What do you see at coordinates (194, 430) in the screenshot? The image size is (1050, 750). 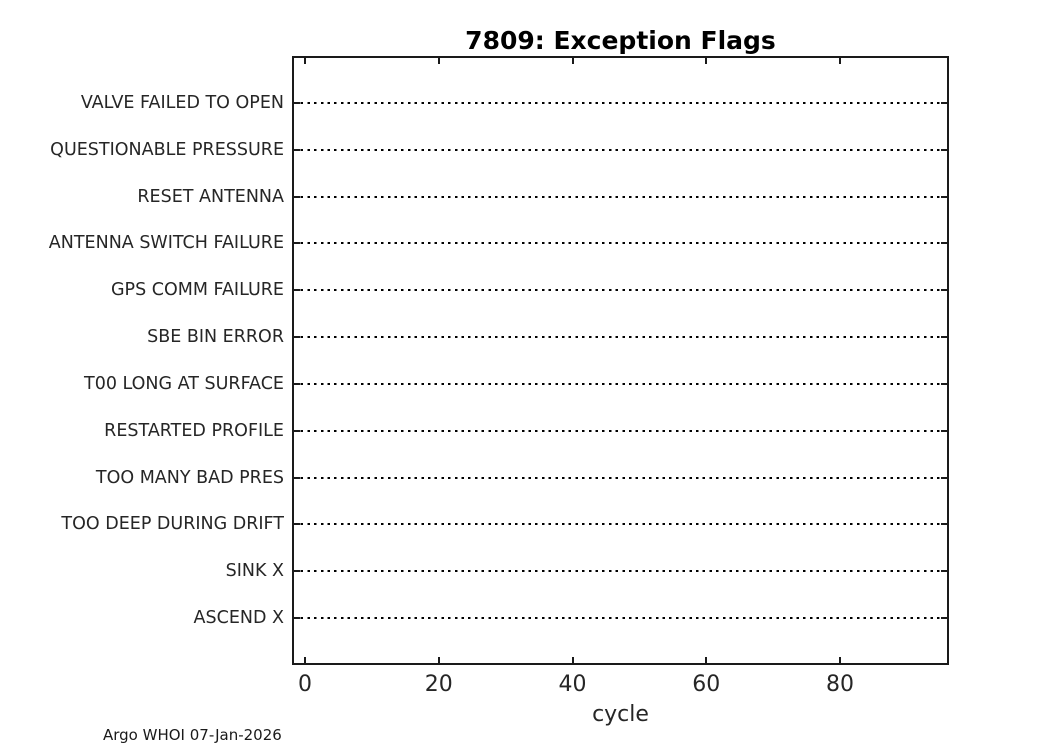 I see `y-tick-label: RESTARTED PROFILE` at bounding box center [194, 430].